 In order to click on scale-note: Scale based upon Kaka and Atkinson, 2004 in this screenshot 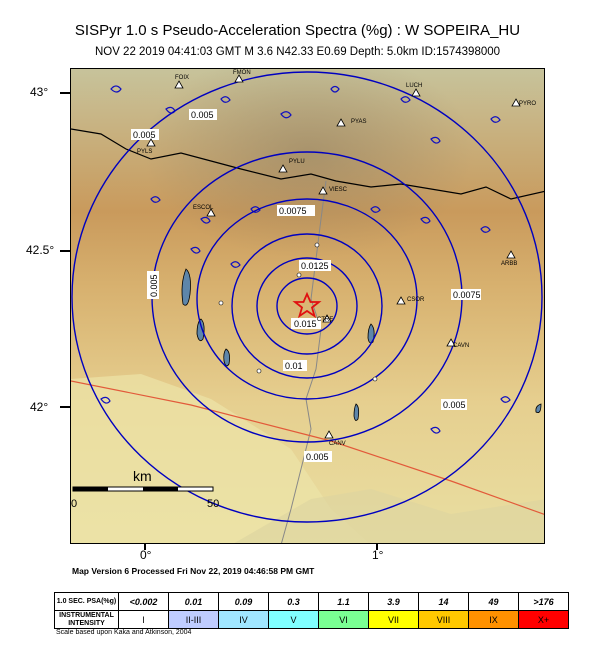, I will do `click(124, 632)`.